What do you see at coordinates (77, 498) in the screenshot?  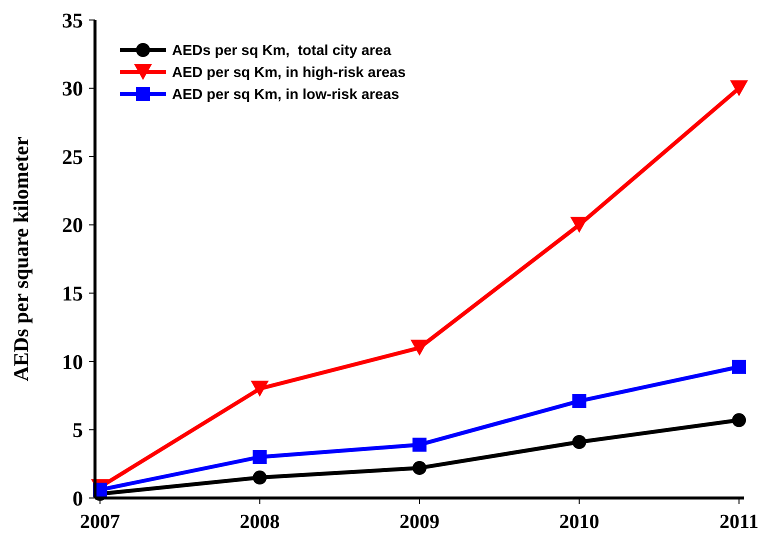 I see `y-tick-label: 0` at bounding box center [77, 498].